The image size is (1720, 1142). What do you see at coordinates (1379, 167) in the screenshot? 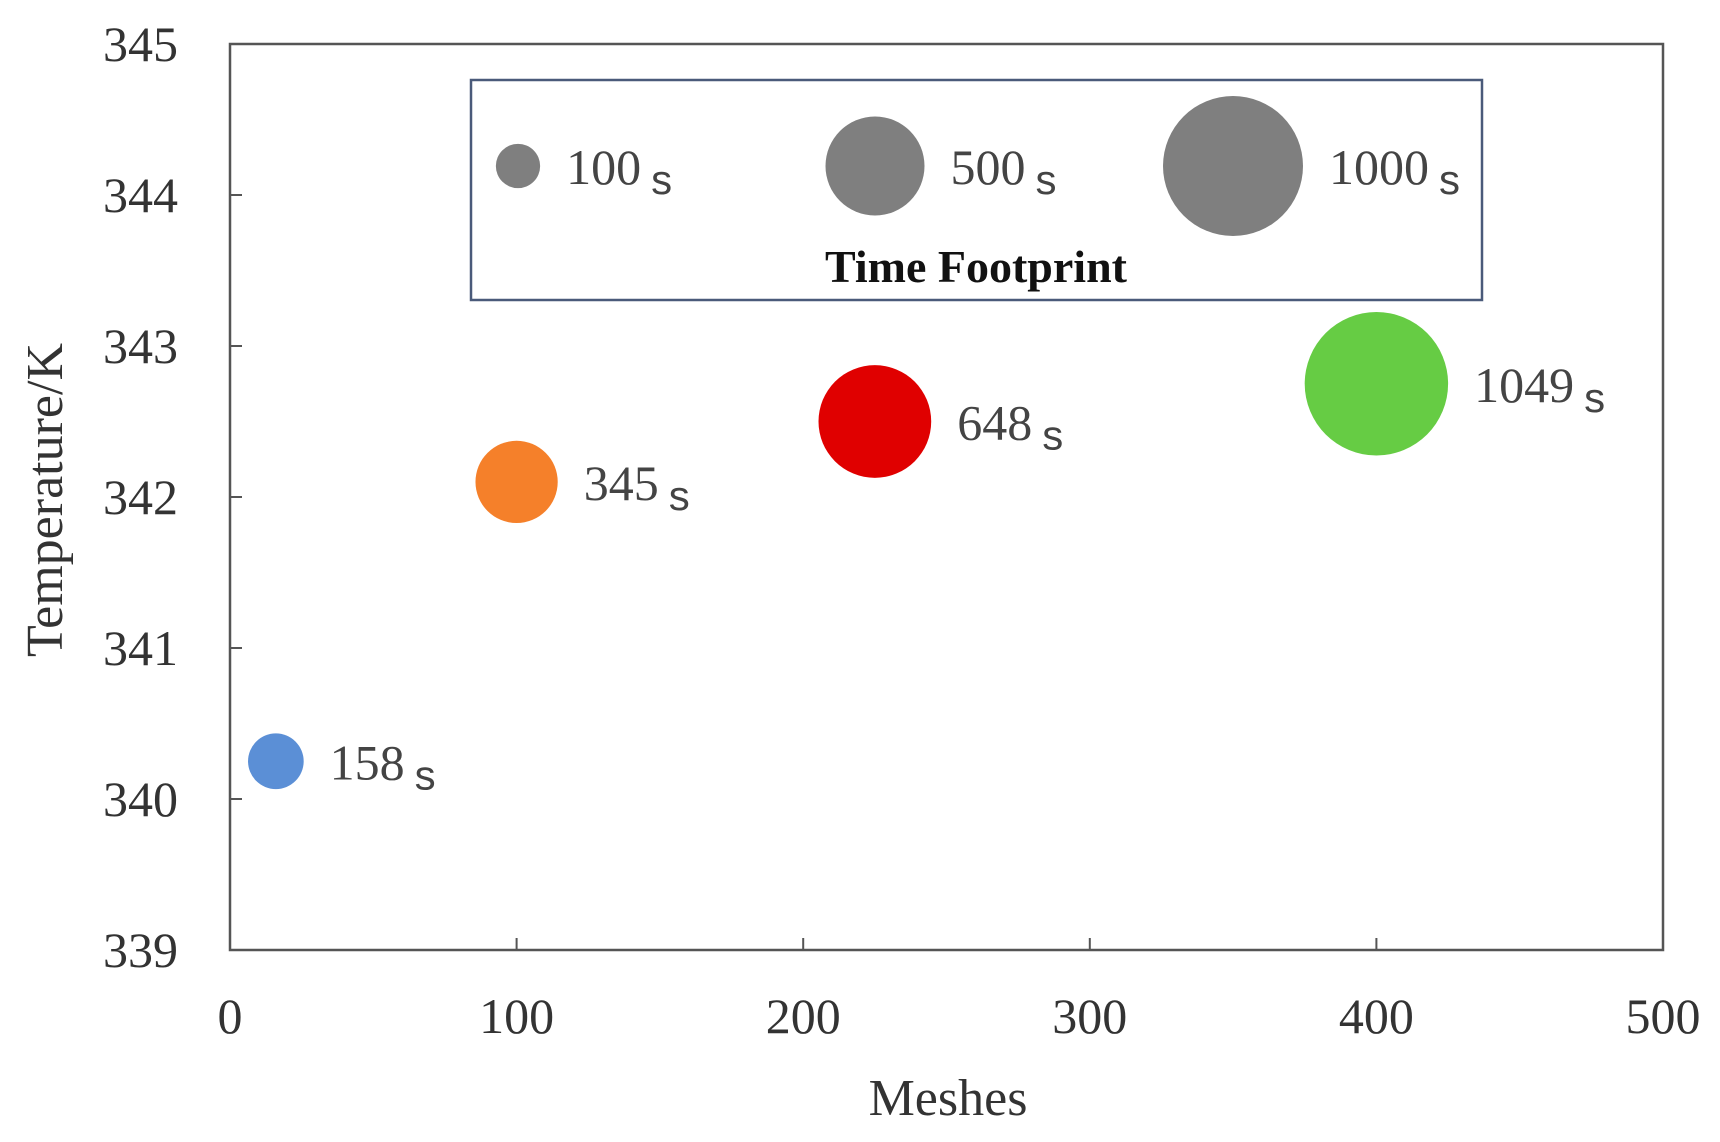
I see `legend-label-1000-value: 1000` at bounding box center [1379, 167].